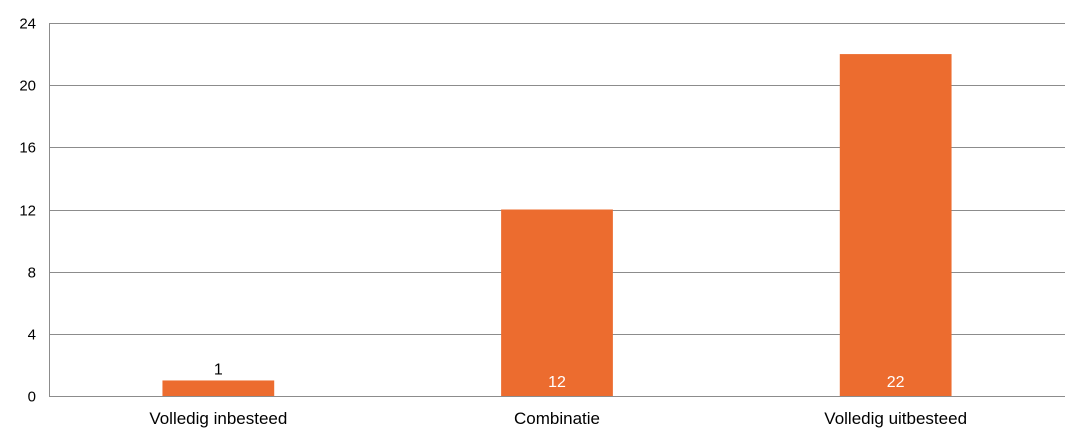 The height and width of the screenshot is (432, 1066). I want to click on data-labels: 1 12 22, so click(559, 376).